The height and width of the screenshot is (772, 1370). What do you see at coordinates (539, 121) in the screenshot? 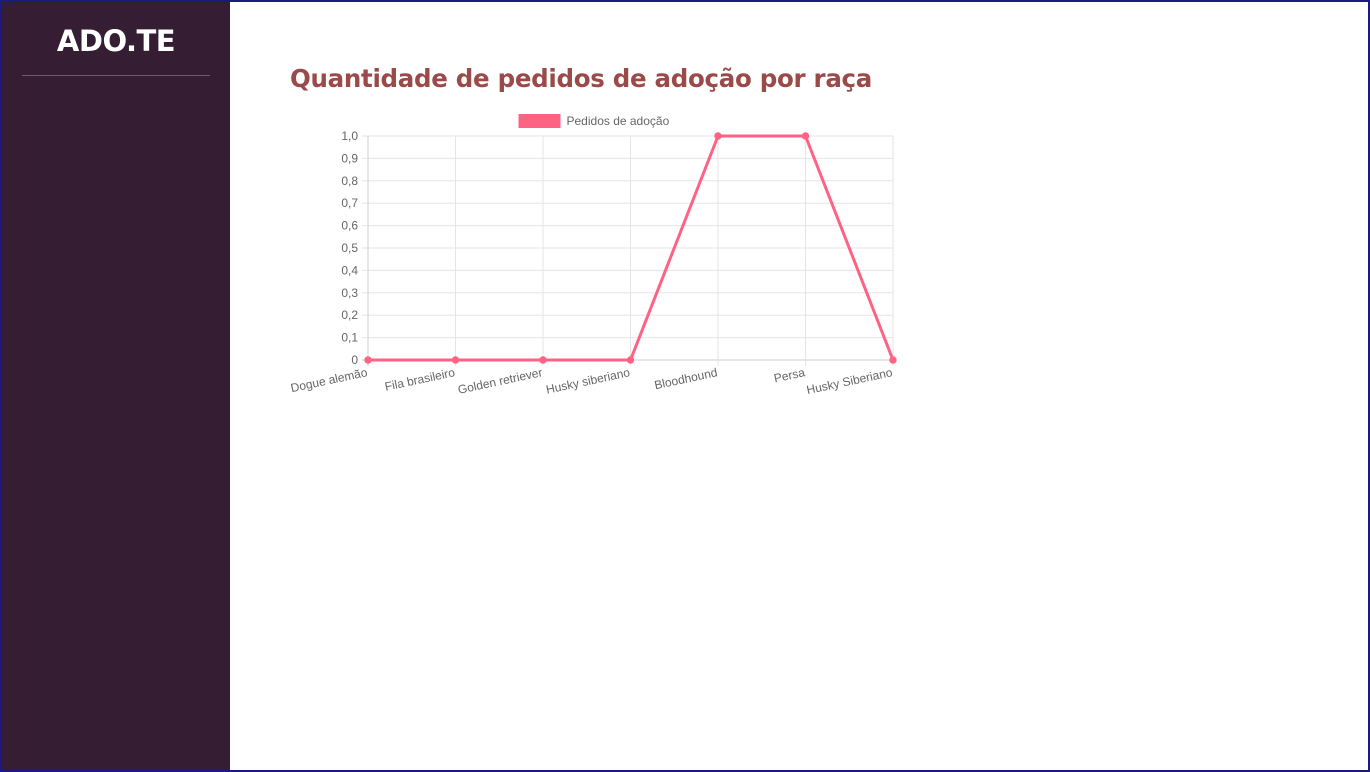
I see `legend-swatch` at bounding box center [539, 121].